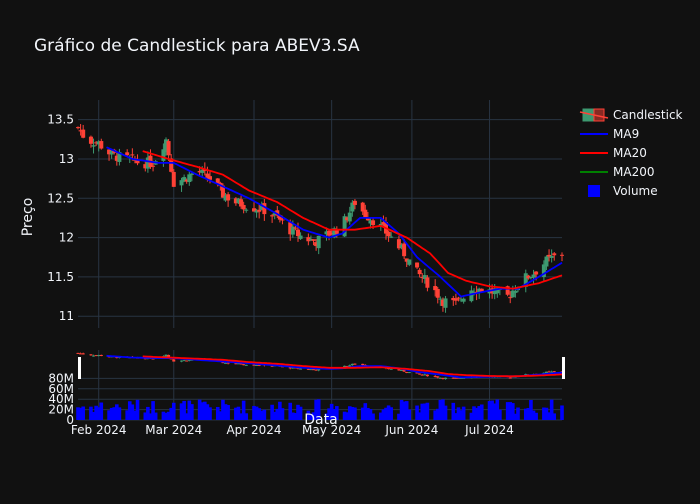 The height and width of the screenshot is (504, 700). Describe the element at coordinates (633, 172) in the screenshot. I see `legend-label: MA200` at that location.